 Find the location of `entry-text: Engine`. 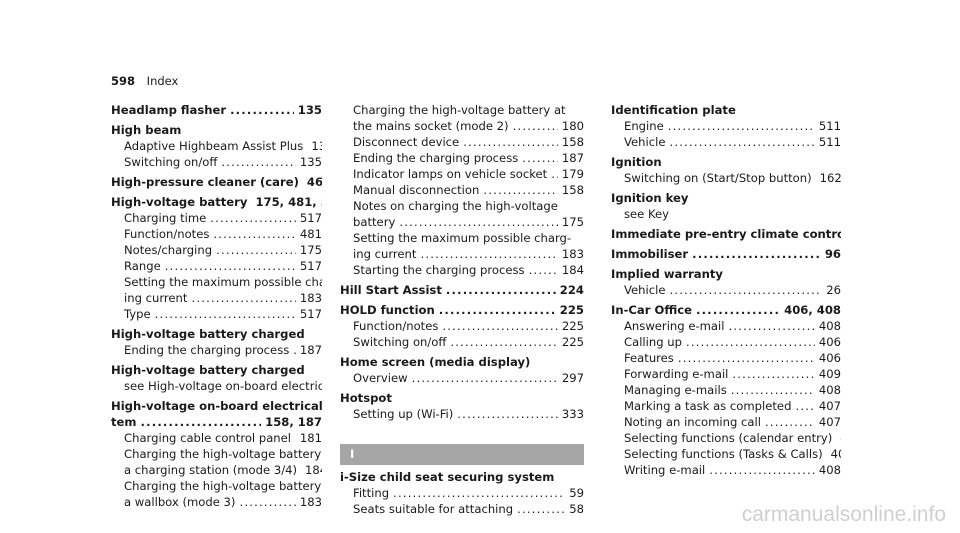

entry-text: Engine is located at coordinates (644, 126).